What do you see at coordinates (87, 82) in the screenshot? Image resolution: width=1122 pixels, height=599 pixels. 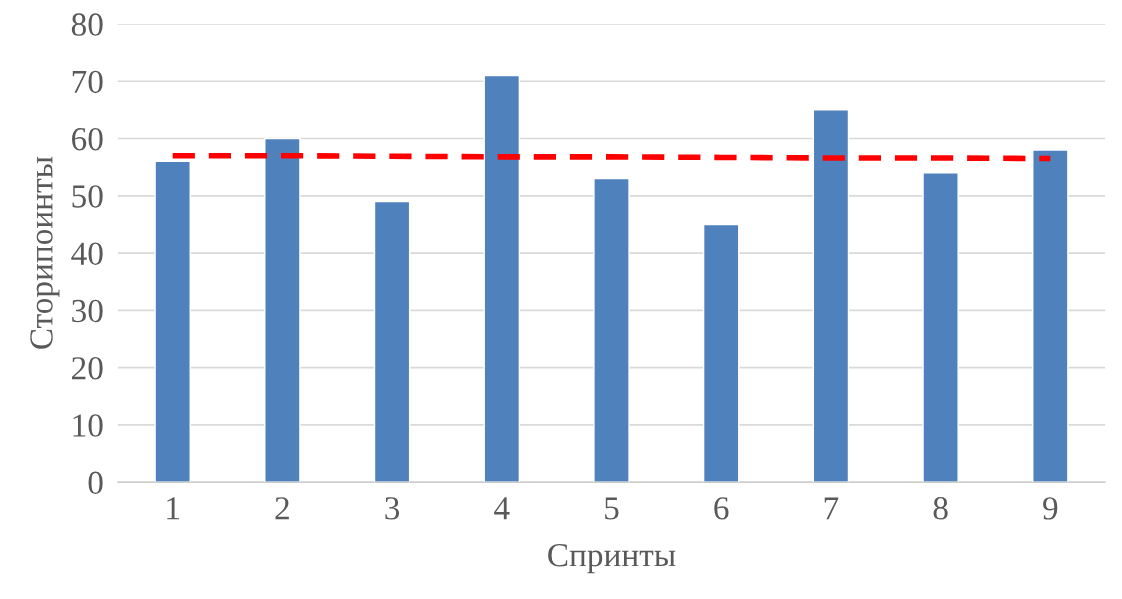 I see `y-tick-label: 70` at bounding box center [87, 82].